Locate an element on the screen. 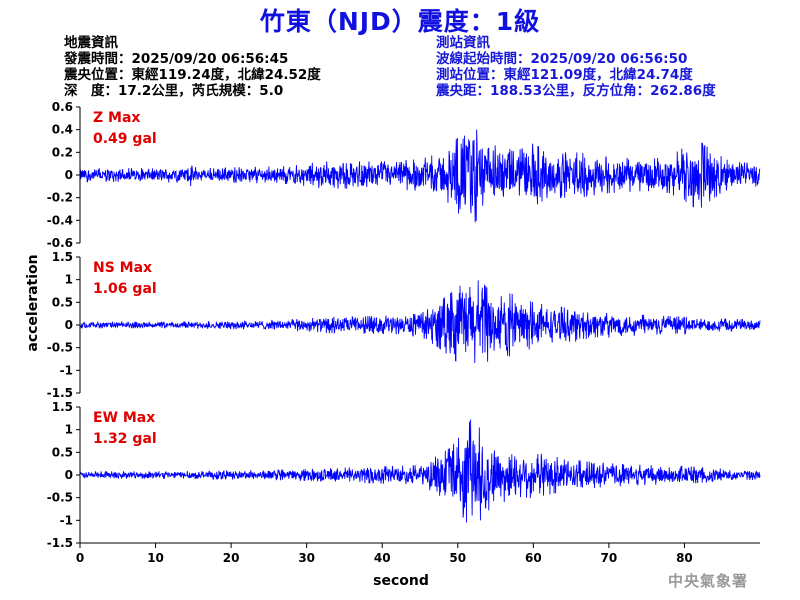 The image size is (800, 600). x-tick-label: 70 is located at coordinates (609, 558).